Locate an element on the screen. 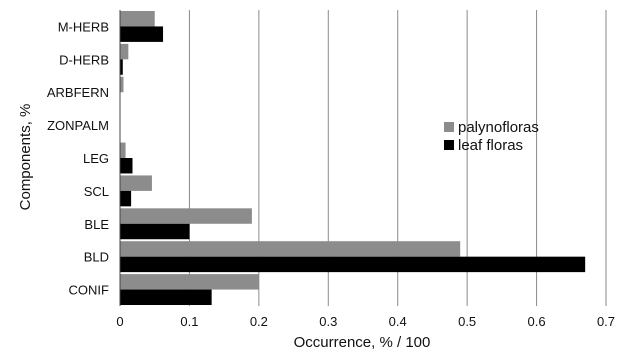 The image size is (626, 358). x-axis-title: Occurrence, % / 100 is located at coordinates (362, 342).